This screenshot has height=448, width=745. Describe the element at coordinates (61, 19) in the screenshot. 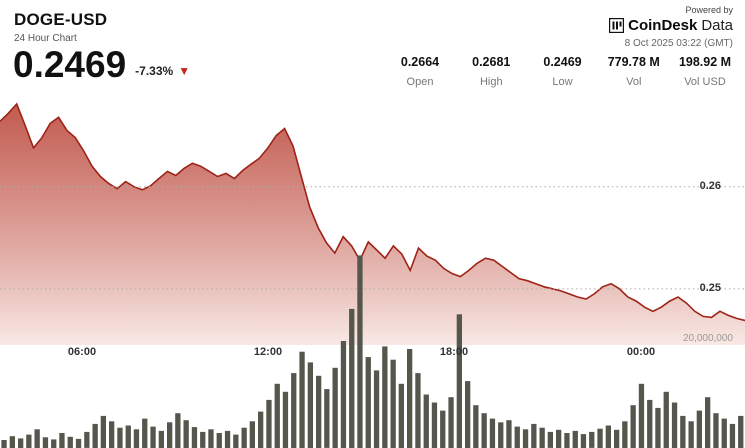

I see `symbol-title: DOGE-USD` at that location.